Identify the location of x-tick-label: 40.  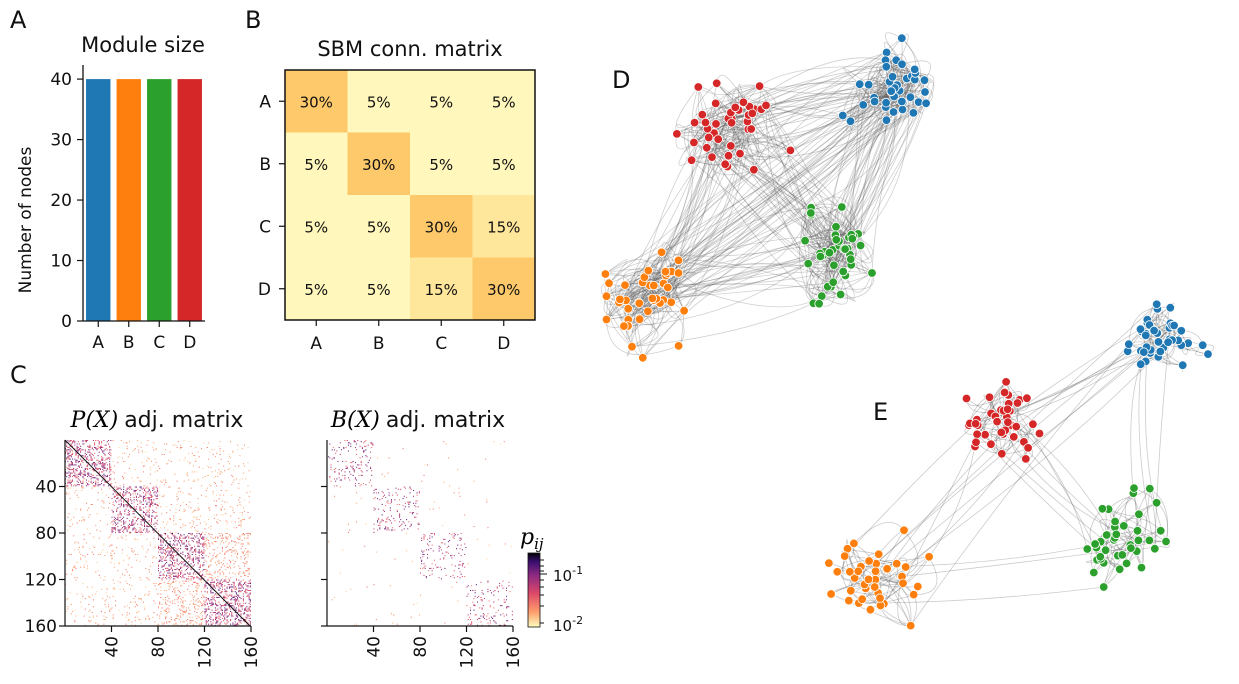
(113, 647).